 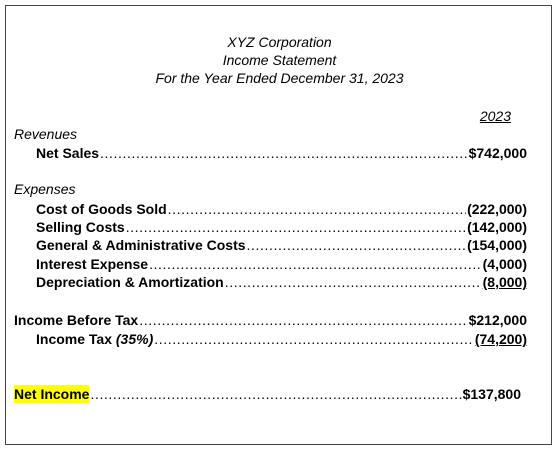 I want to click on row-label: Expenses, so click(x=45, y=189).